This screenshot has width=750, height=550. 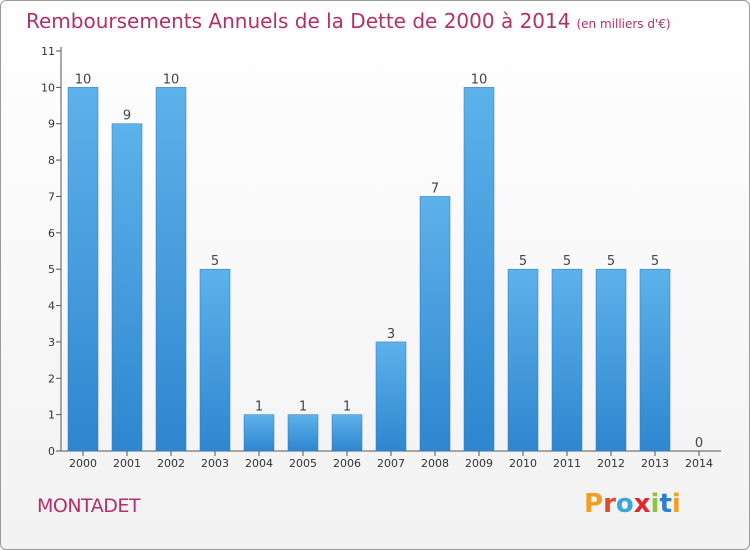 I want to click on bar-2002, so click(x=171, y=269).